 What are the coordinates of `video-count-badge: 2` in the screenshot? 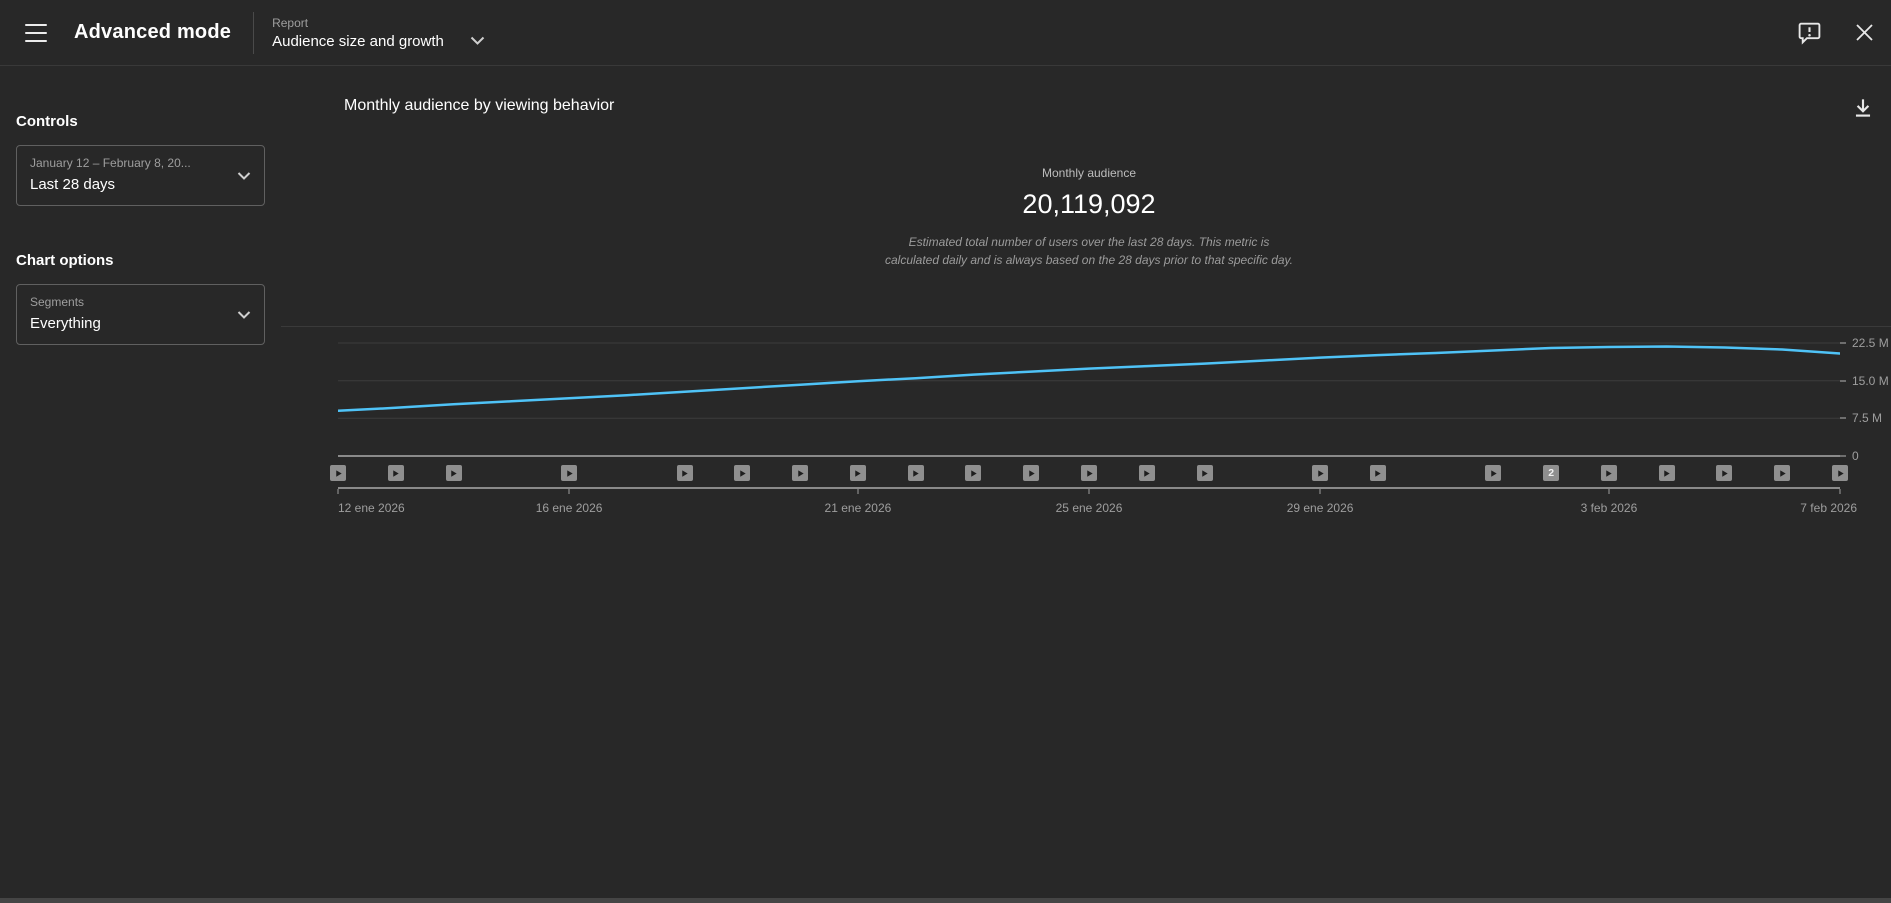 It's located at (1551, 473).